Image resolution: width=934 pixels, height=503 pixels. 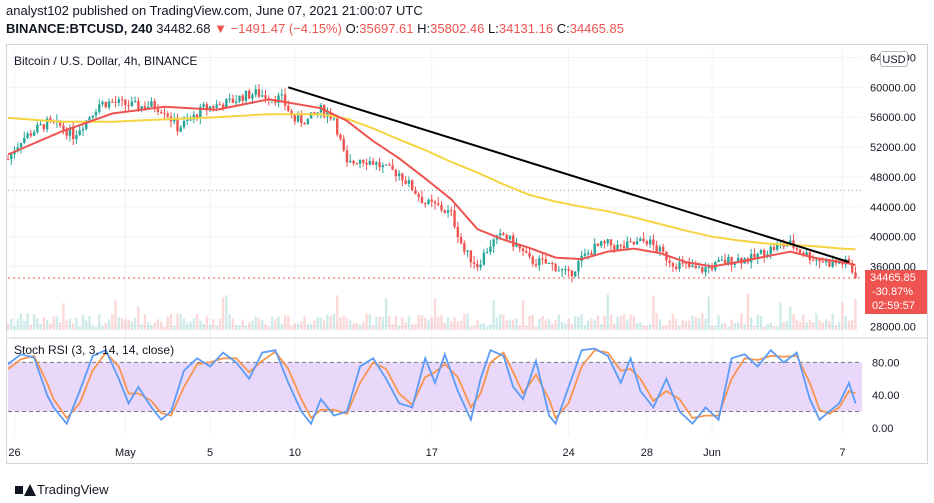 I want to click on last-price: 34482.68, so click(x=183, y=28).